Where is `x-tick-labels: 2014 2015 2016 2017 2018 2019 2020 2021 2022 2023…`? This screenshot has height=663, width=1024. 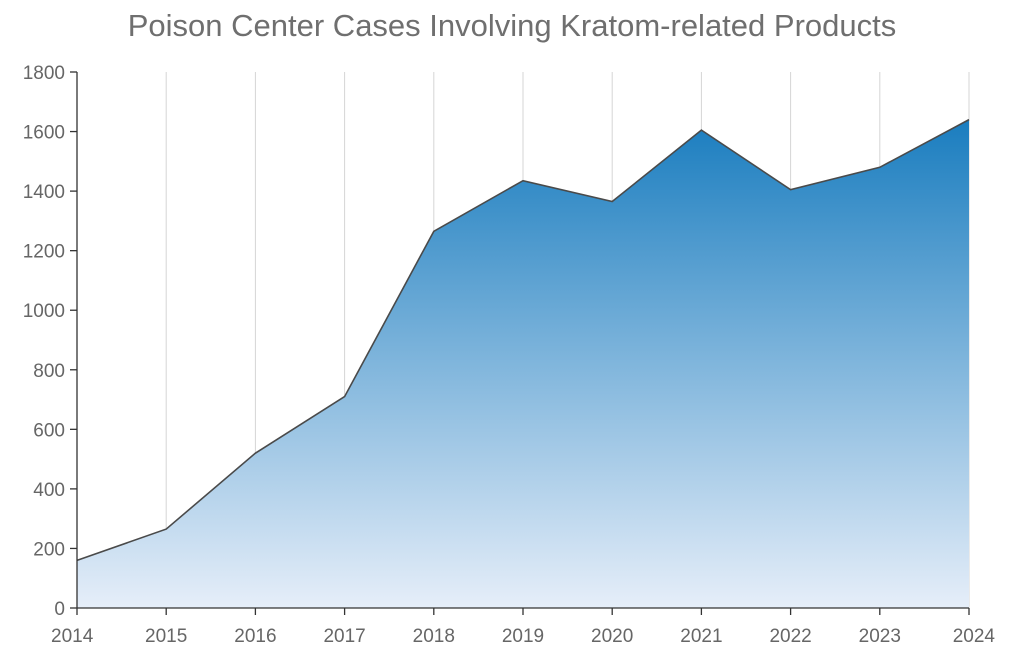
x-tick-labels: 2014 2015 2016 2017 2018 2019 2020 2021 2022 2023… is located at coordinates (523, 627).